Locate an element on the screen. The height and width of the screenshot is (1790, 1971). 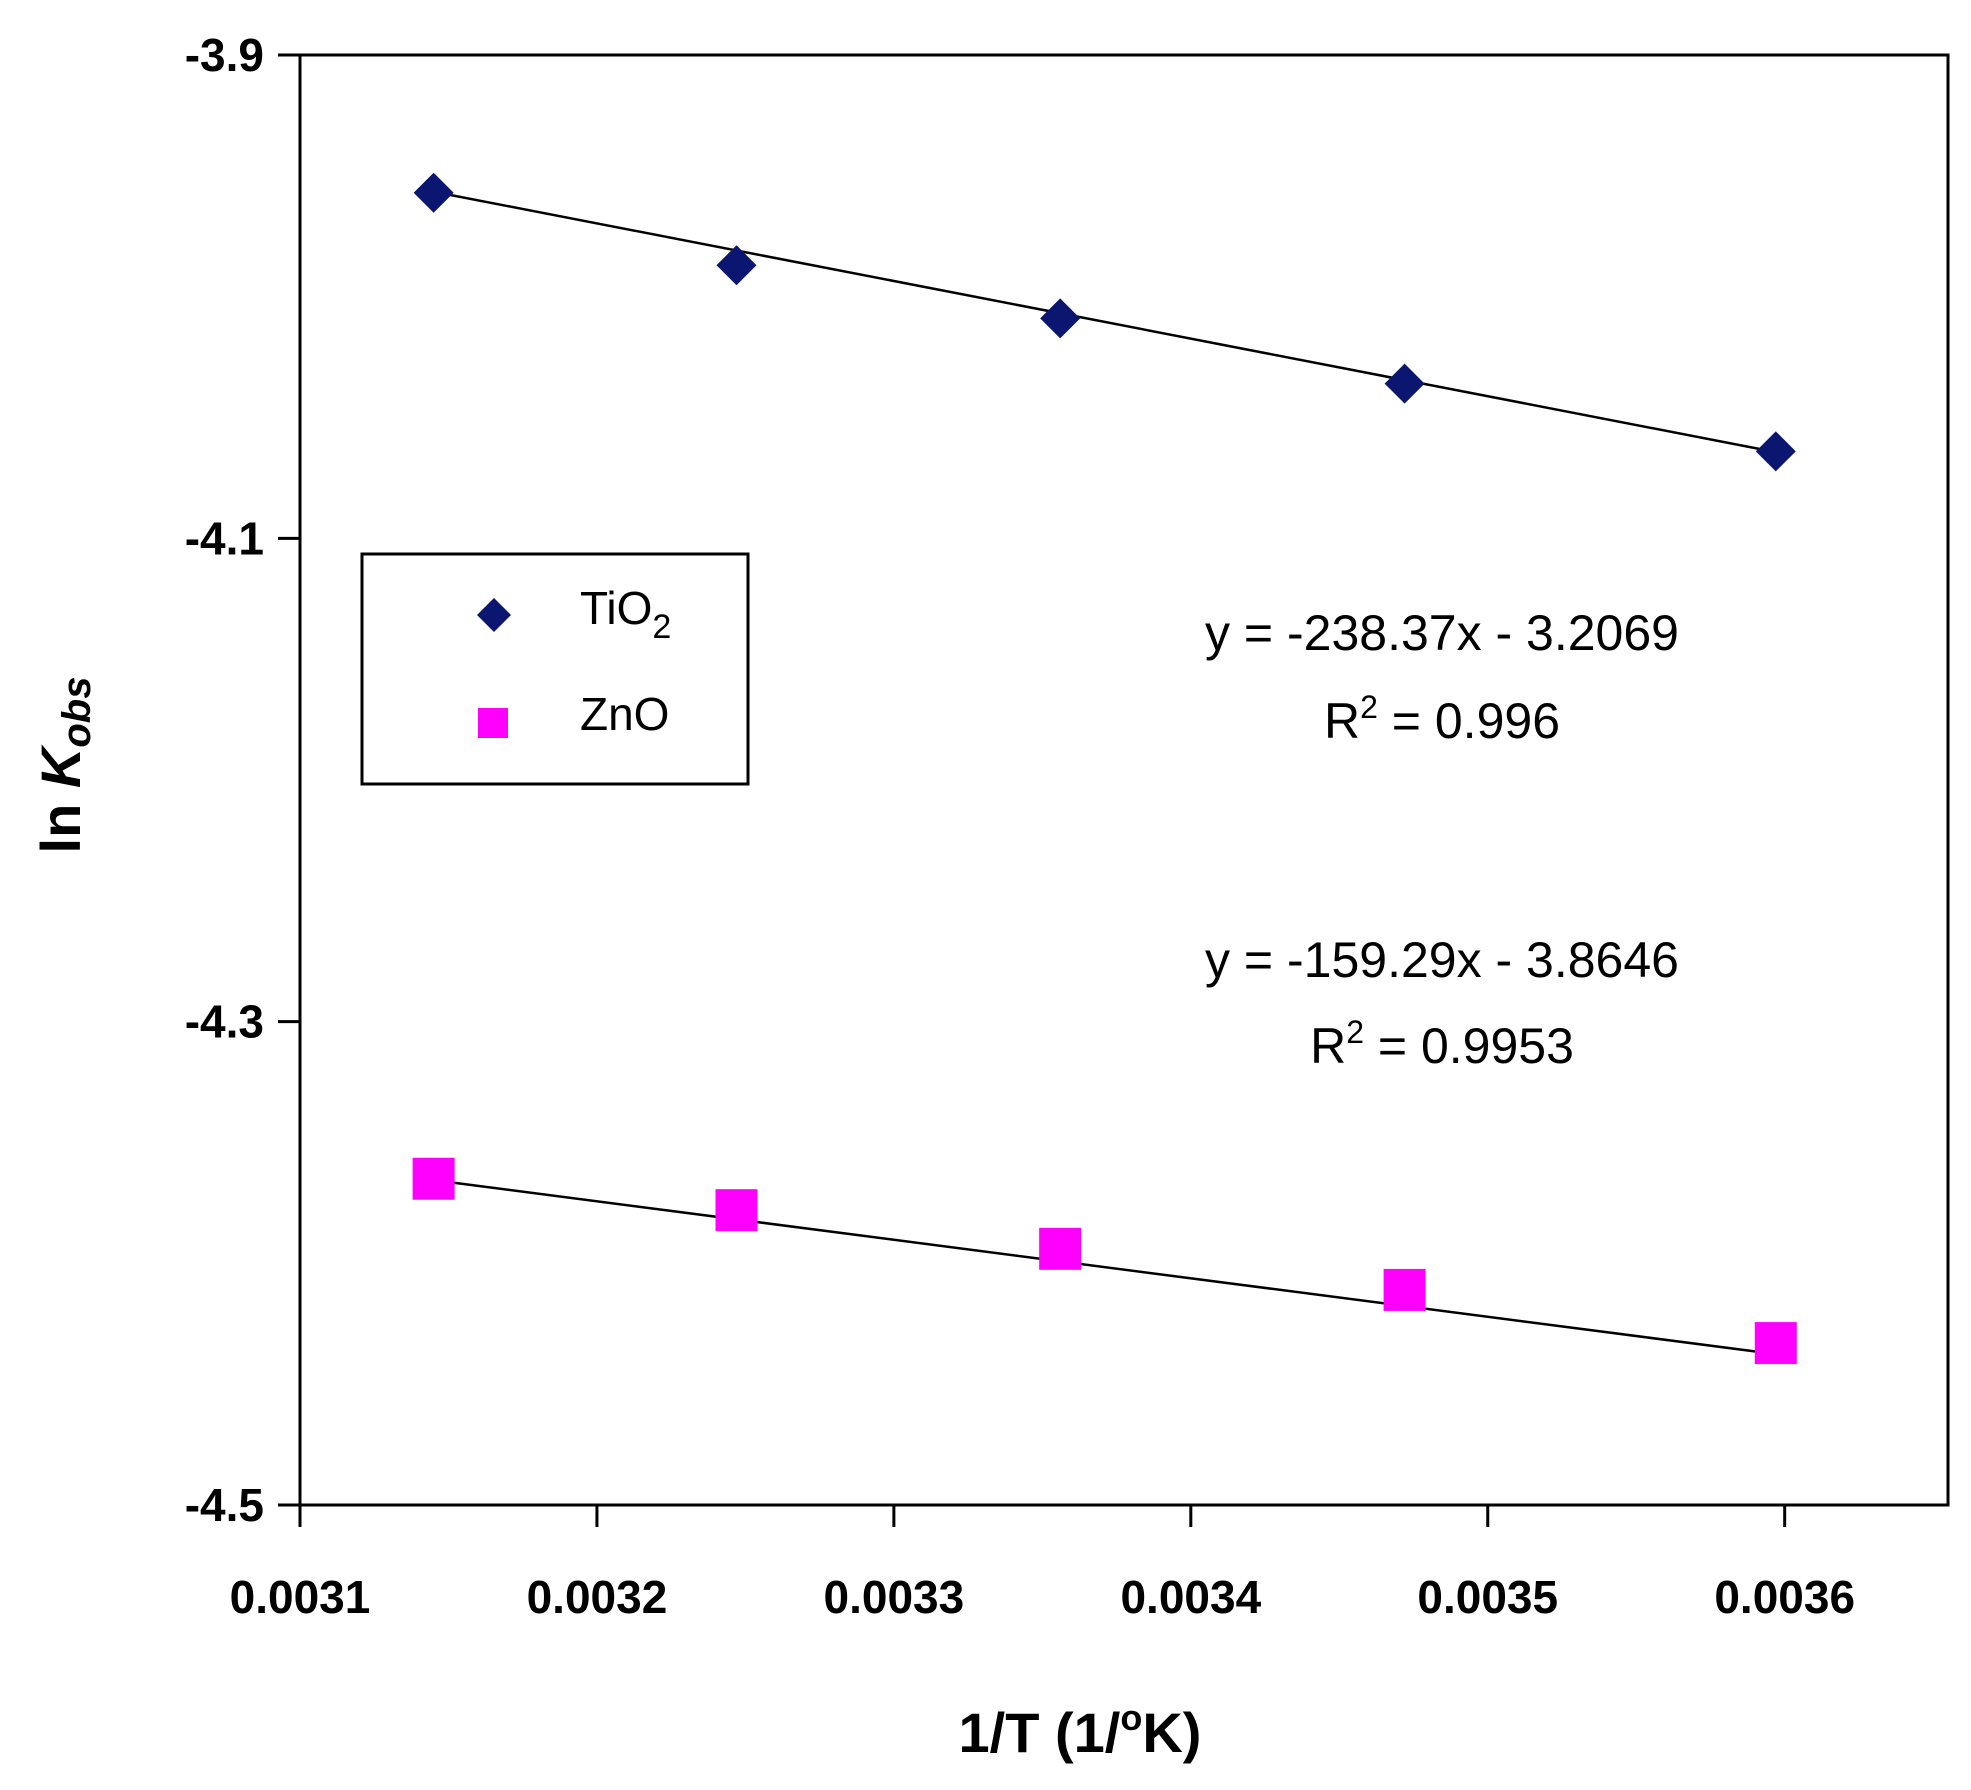
x-tick-label: 0.0033 is located at coordinates (894, 1597).